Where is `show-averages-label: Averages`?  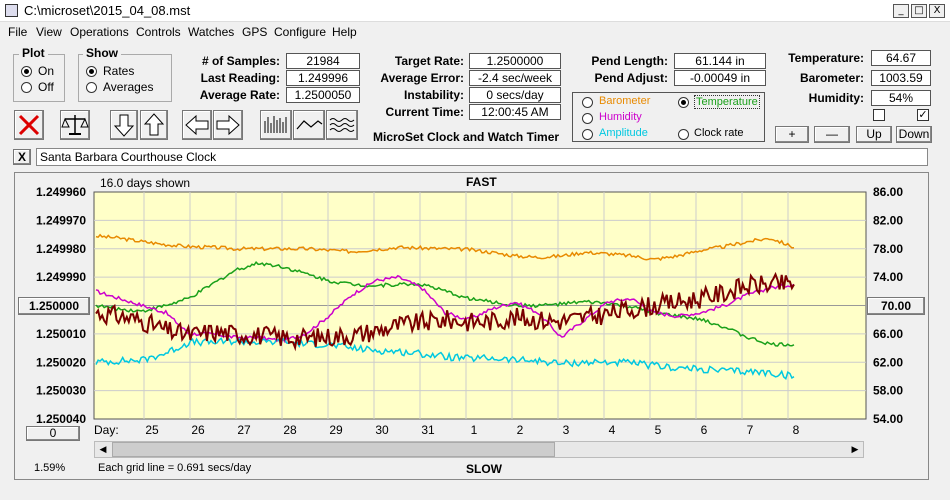
show-averages-label: Averages is located at coordinates (128, 87).